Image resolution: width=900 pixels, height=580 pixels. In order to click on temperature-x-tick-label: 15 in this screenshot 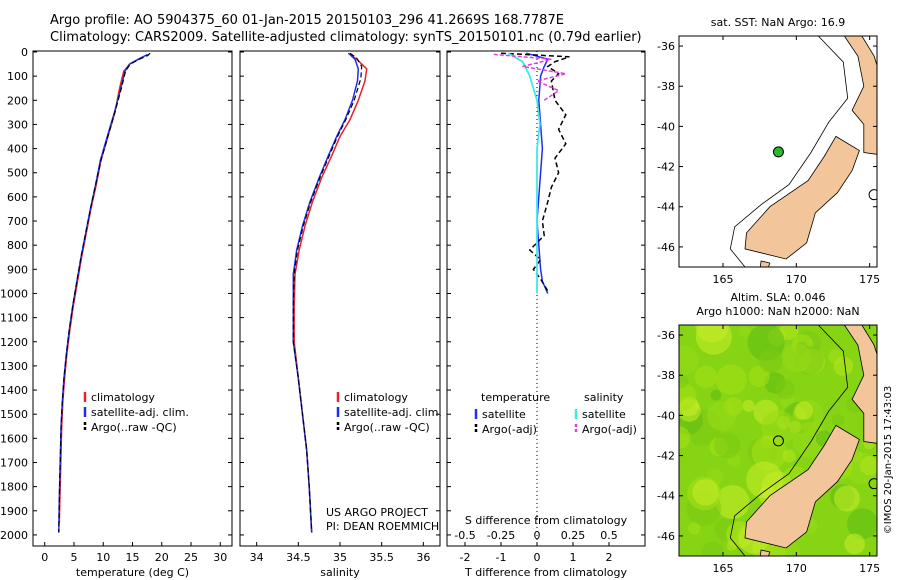, I will do `click(133, 557)`.